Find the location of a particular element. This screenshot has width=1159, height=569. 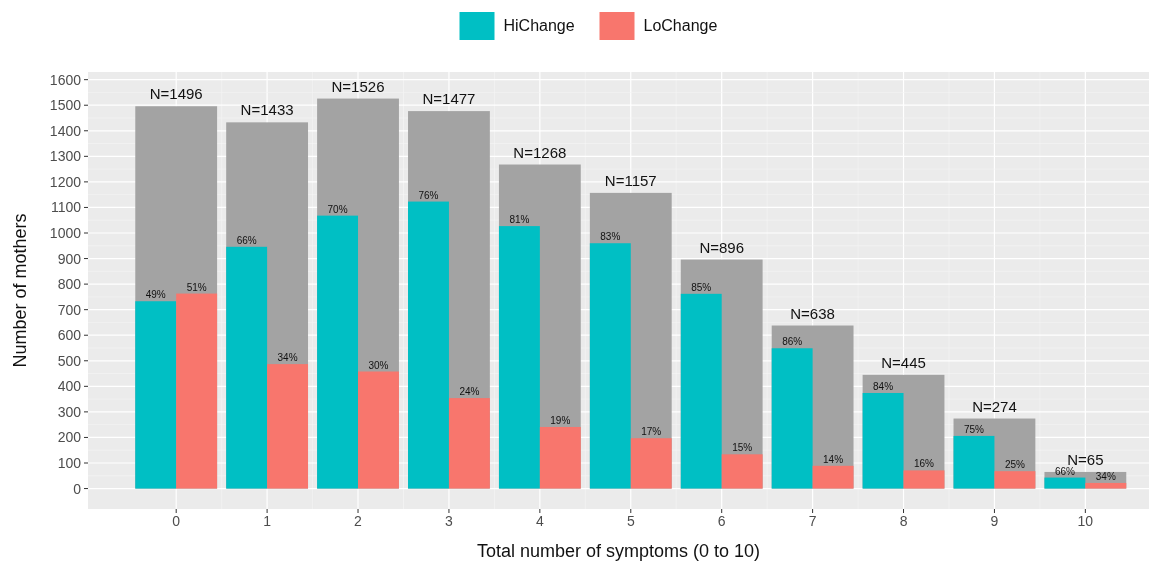

y-tick-label: 1600 is located at coordinates (65, 79).